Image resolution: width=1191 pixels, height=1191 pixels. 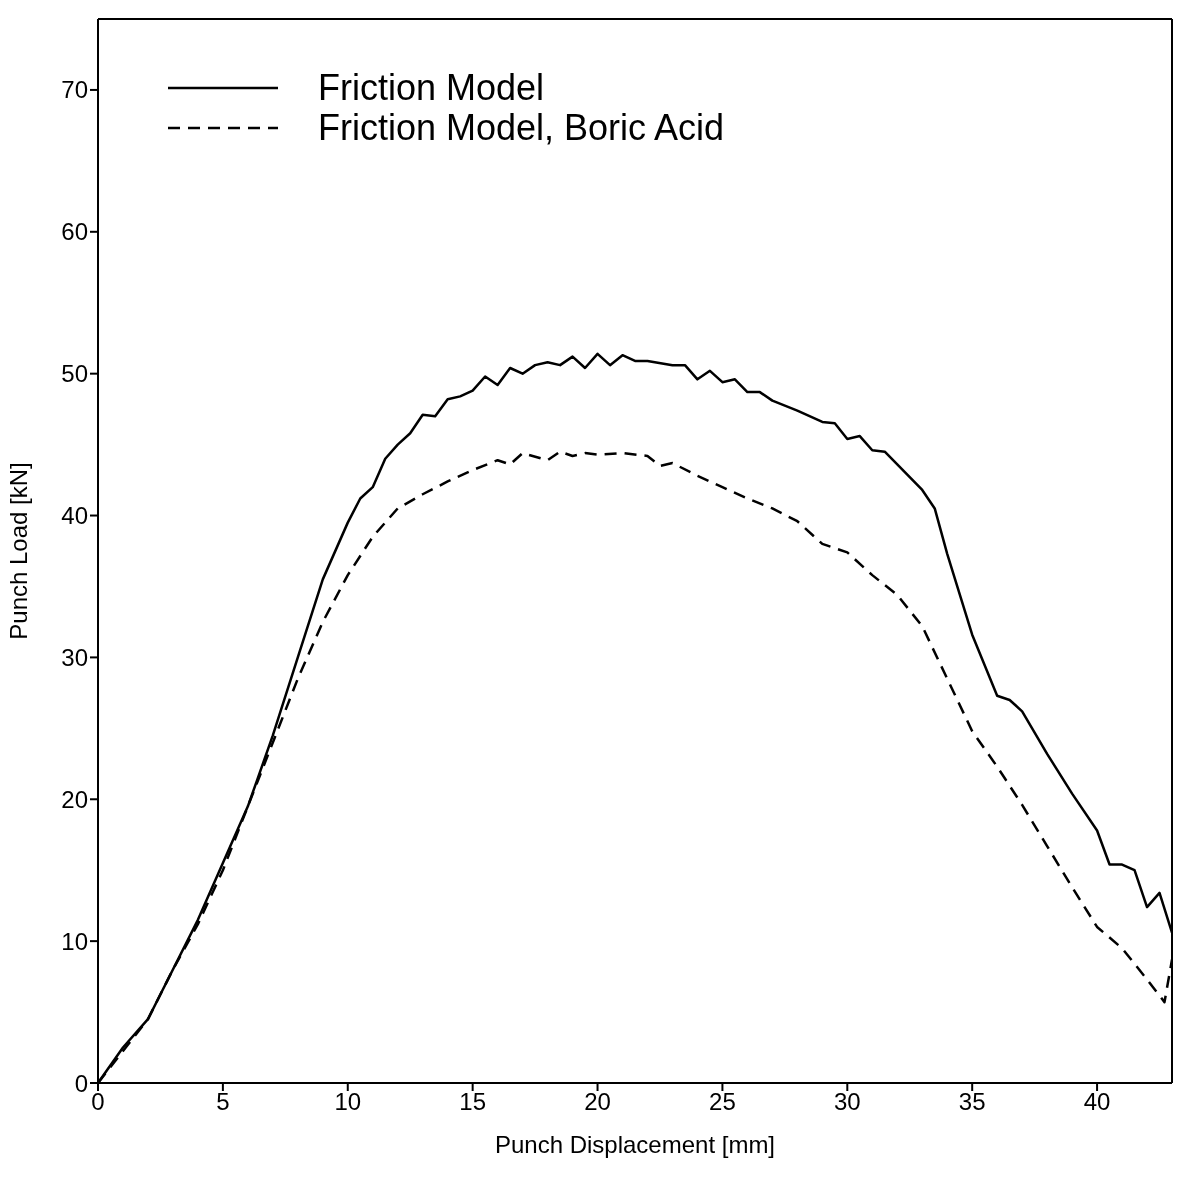 I want to click on x-tick-label: 0, so click(x=98, y=1102).